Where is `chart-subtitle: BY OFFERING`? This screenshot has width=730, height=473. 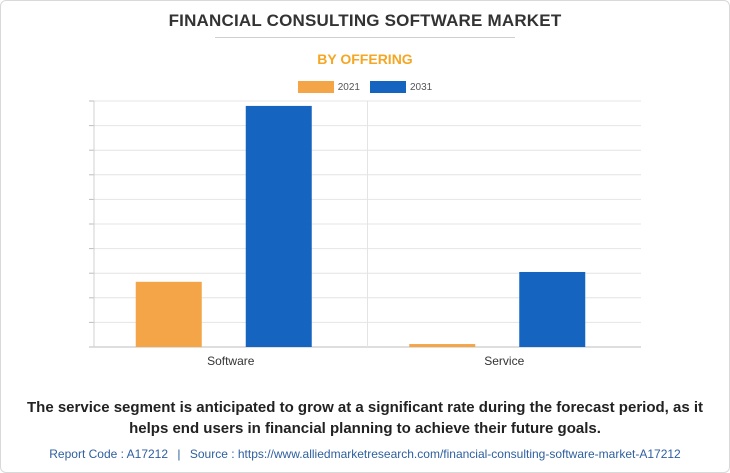 chart-subtitle: BY OFFERING is located at coordinates (365, 59).